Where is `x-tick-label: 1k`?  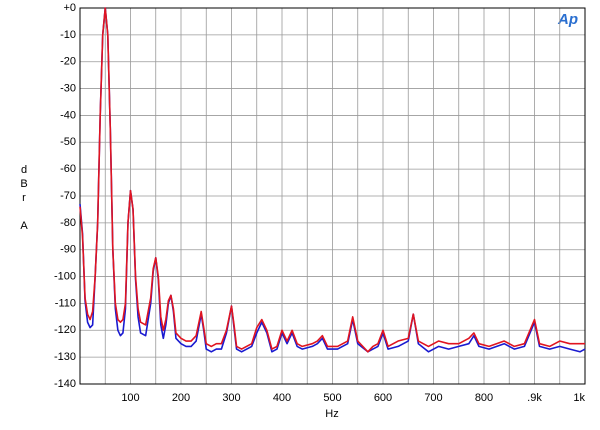 x-tick-label: 1k is located at coordinates (579, 398).